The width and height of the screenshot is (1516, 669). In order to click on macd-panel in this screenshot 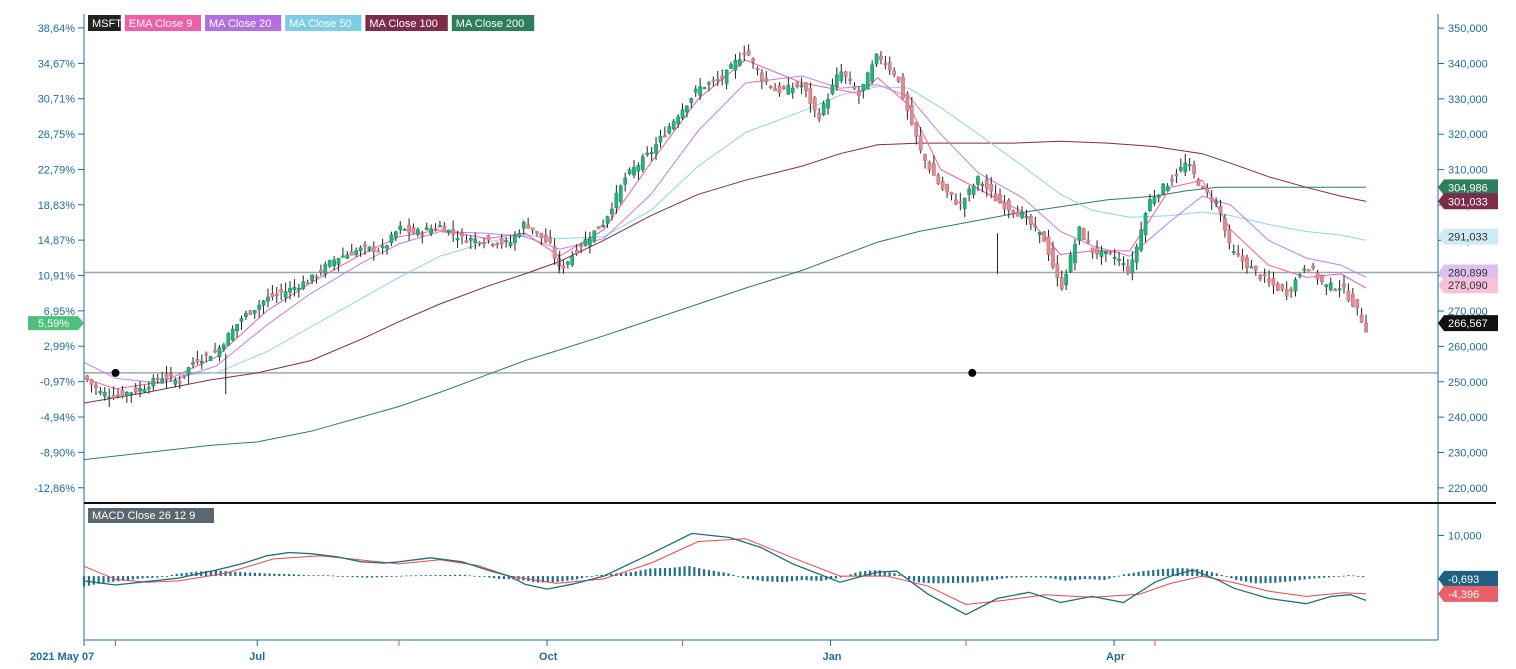, I will do `click(724, 574)`.